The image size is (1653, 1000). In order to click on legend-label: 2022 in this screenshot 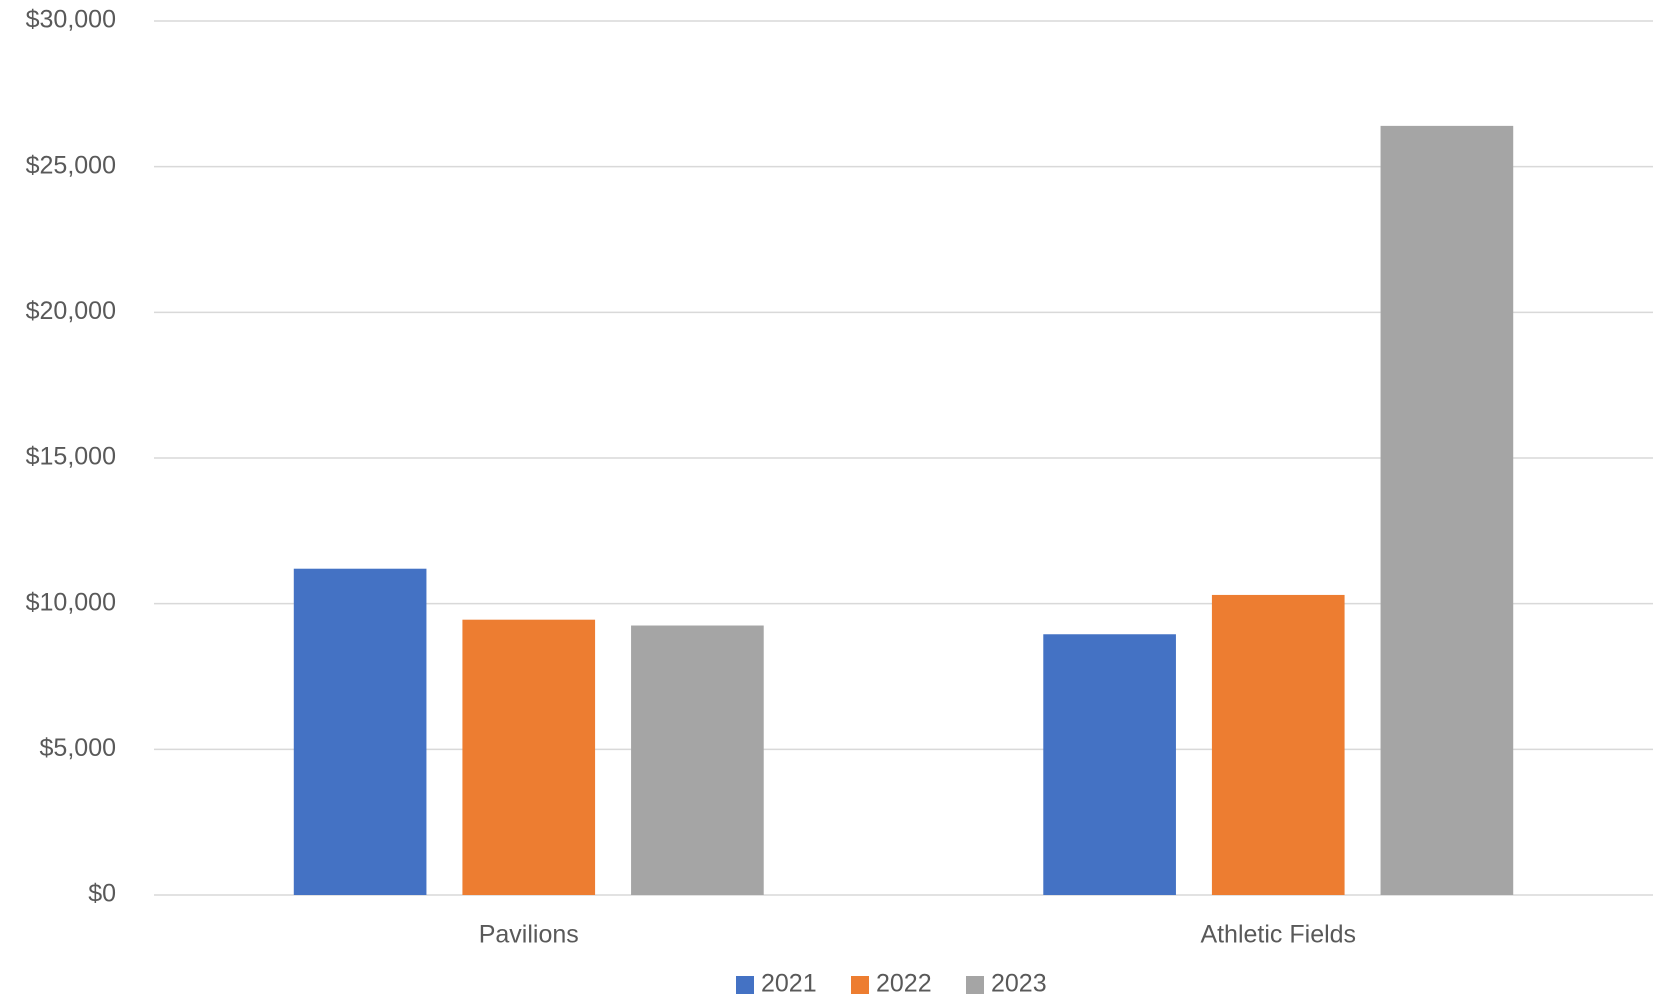, I will do `click(904, 984)`.